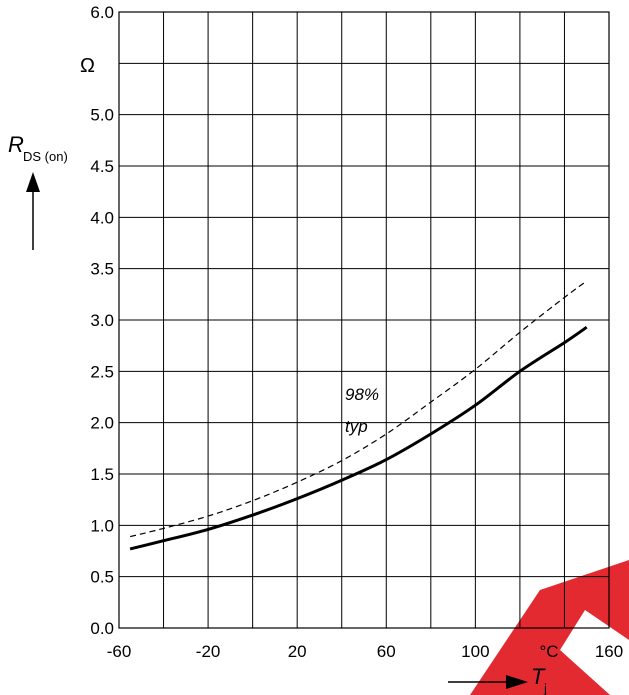 This screenshot has width=629, height=695. I want to click on y-tick-label: 2.5, so click(102, 371).